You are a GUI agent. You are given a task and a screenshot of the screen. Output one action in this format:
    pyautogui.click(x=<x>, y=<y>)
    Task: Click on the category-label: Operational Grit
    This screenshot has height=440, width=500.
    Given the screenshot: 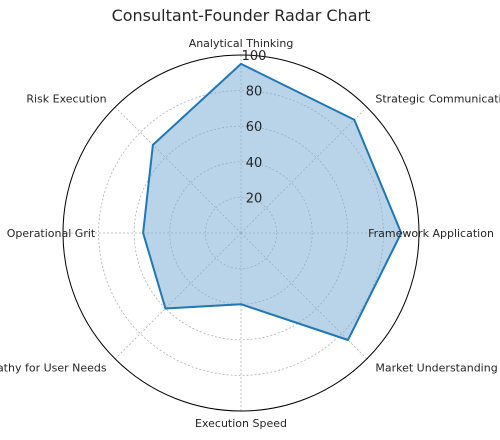 What is the action you would take?
    pyautogui.click(x=51, y=233)
    